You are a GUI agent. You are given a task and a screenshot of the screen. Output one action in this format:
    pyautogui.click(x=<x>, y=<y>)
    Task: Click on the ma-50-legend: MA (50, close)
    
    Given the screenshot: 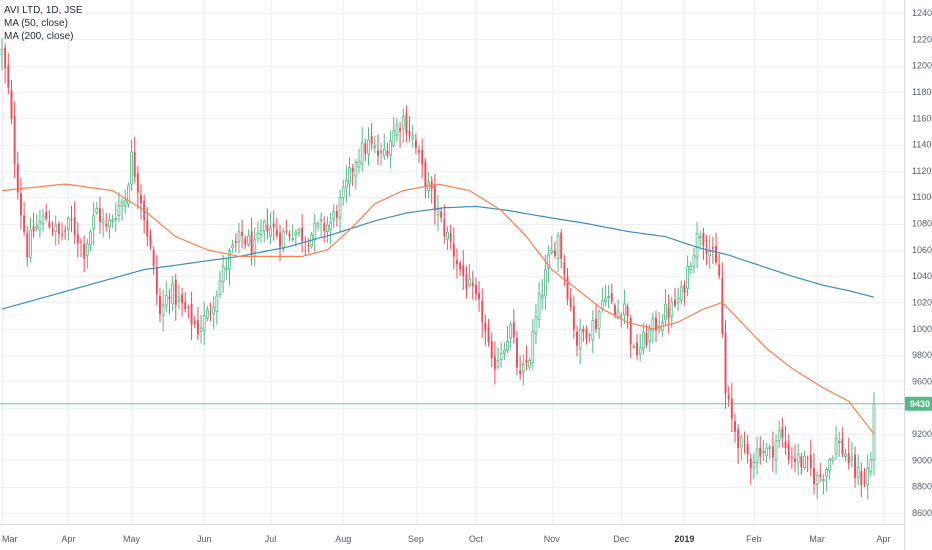 What is the action you would take?
    pyautogui.click(x=36, y=23)
    